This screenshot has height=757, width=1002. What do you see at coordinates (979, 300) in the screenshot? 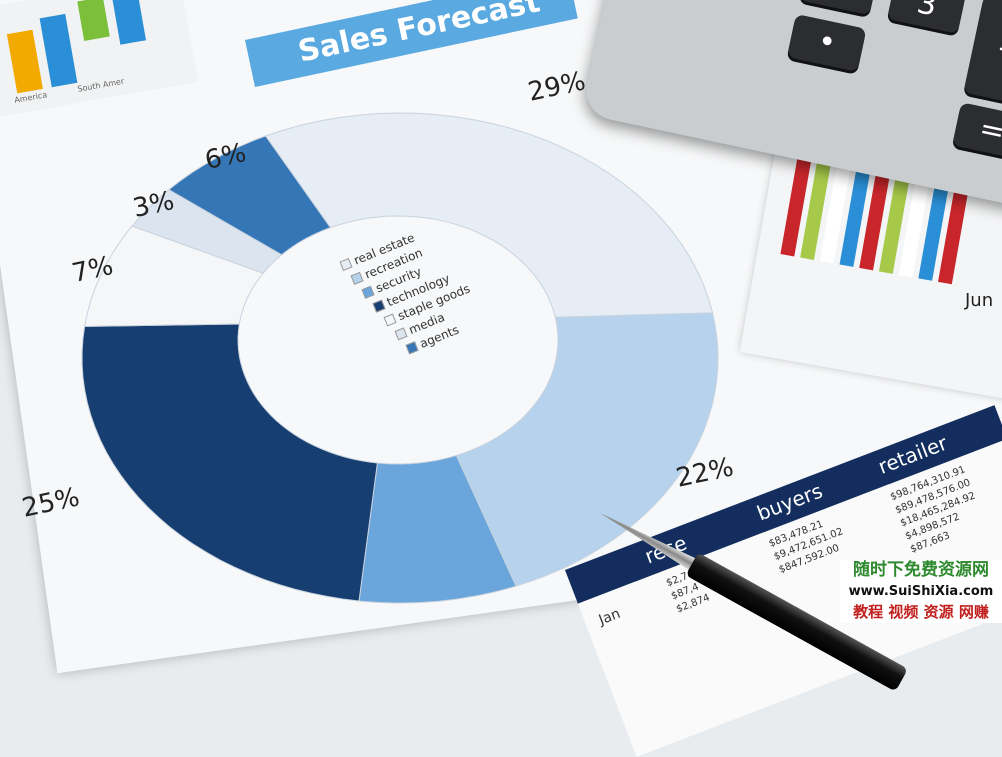
I see `month-label: Jun` at bounding box center [979, 300].